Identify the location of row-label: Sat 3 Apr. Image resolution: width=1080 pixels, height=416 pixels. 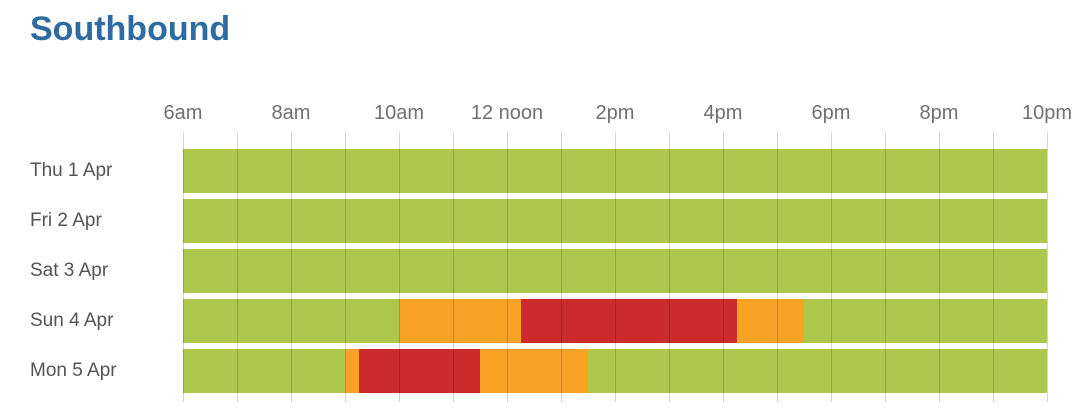
(69, 270).